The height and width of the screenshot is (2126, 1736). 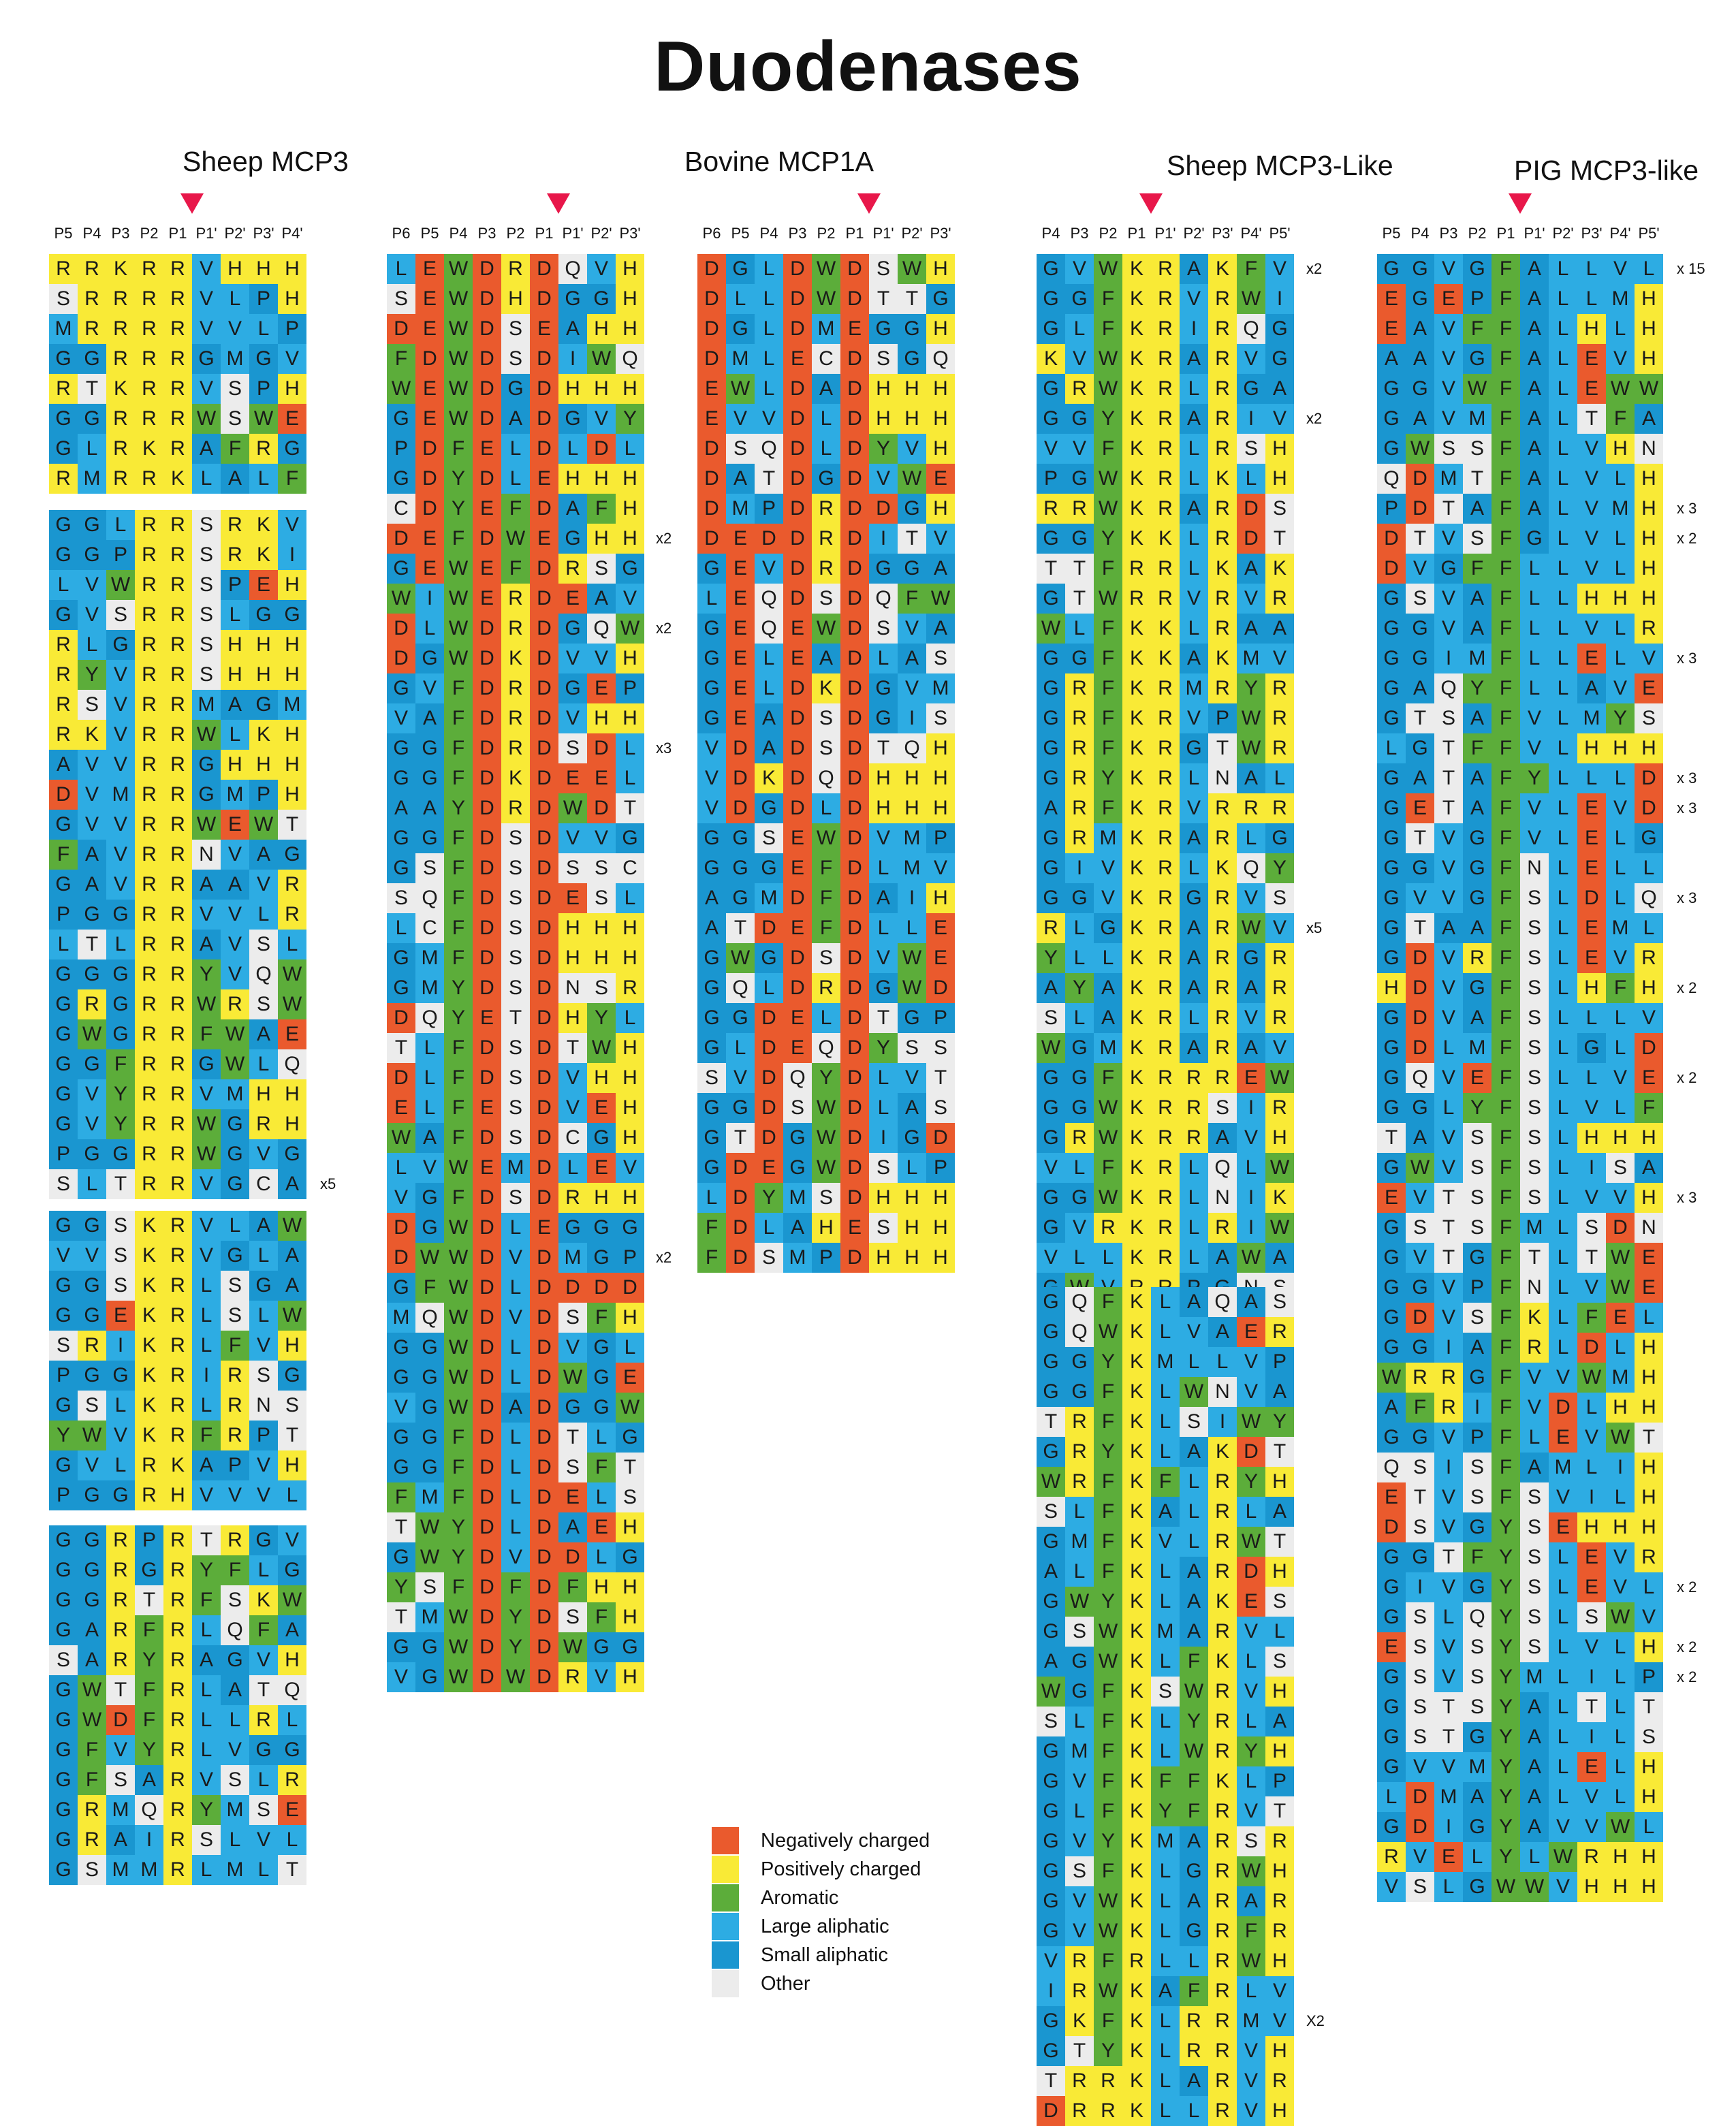 I want to click on repeat-count-label: x 2, so click(x=1687, y=1676).